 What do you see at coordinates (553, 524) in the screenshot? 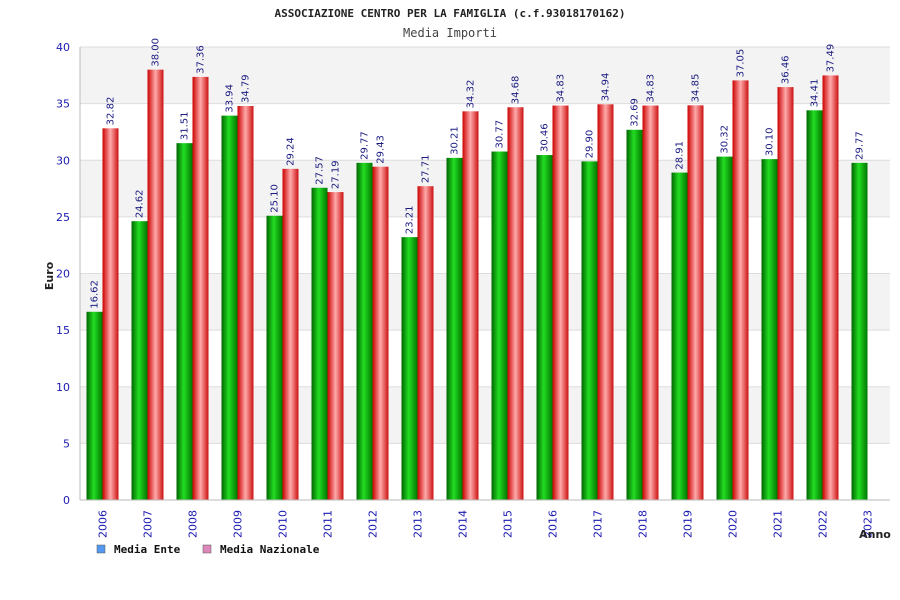
I see `x-tick-label: 2016` at bounding box center [553, 524].